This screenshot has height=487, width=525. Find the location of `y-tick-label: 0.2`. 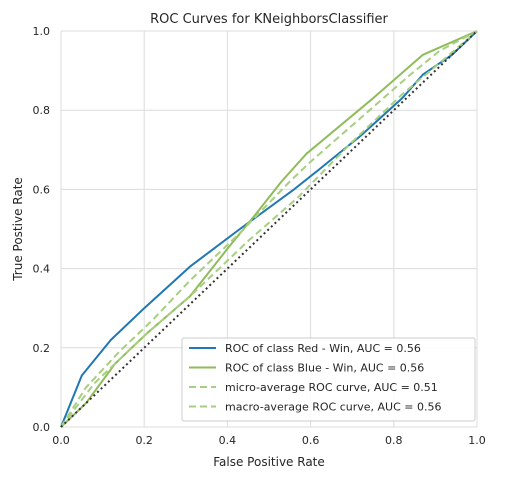

y-tick-label: 0.2 is located at coordinates (42, 348).